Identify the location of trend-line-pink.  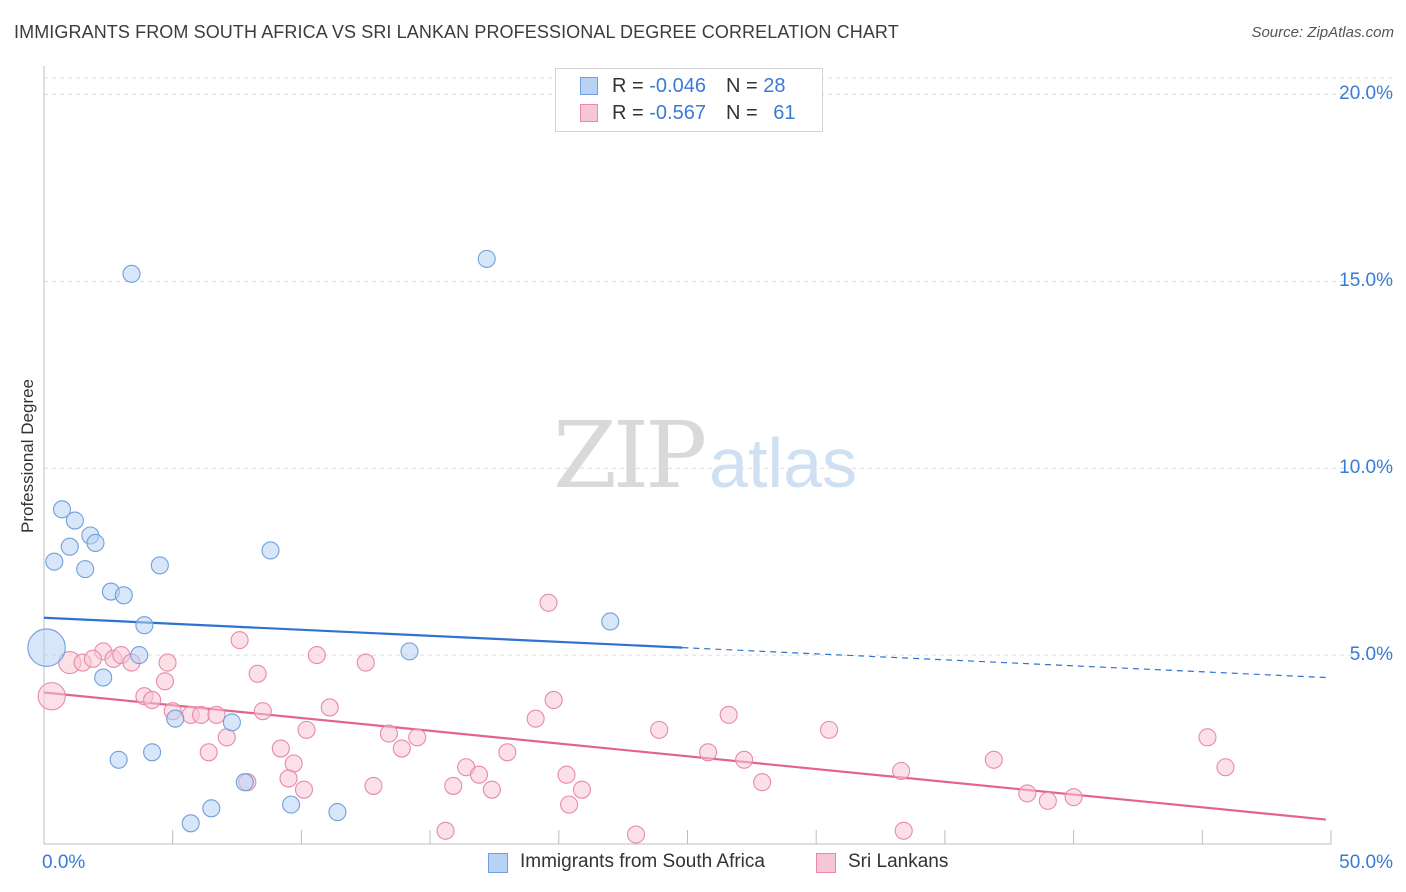
(684, 756).